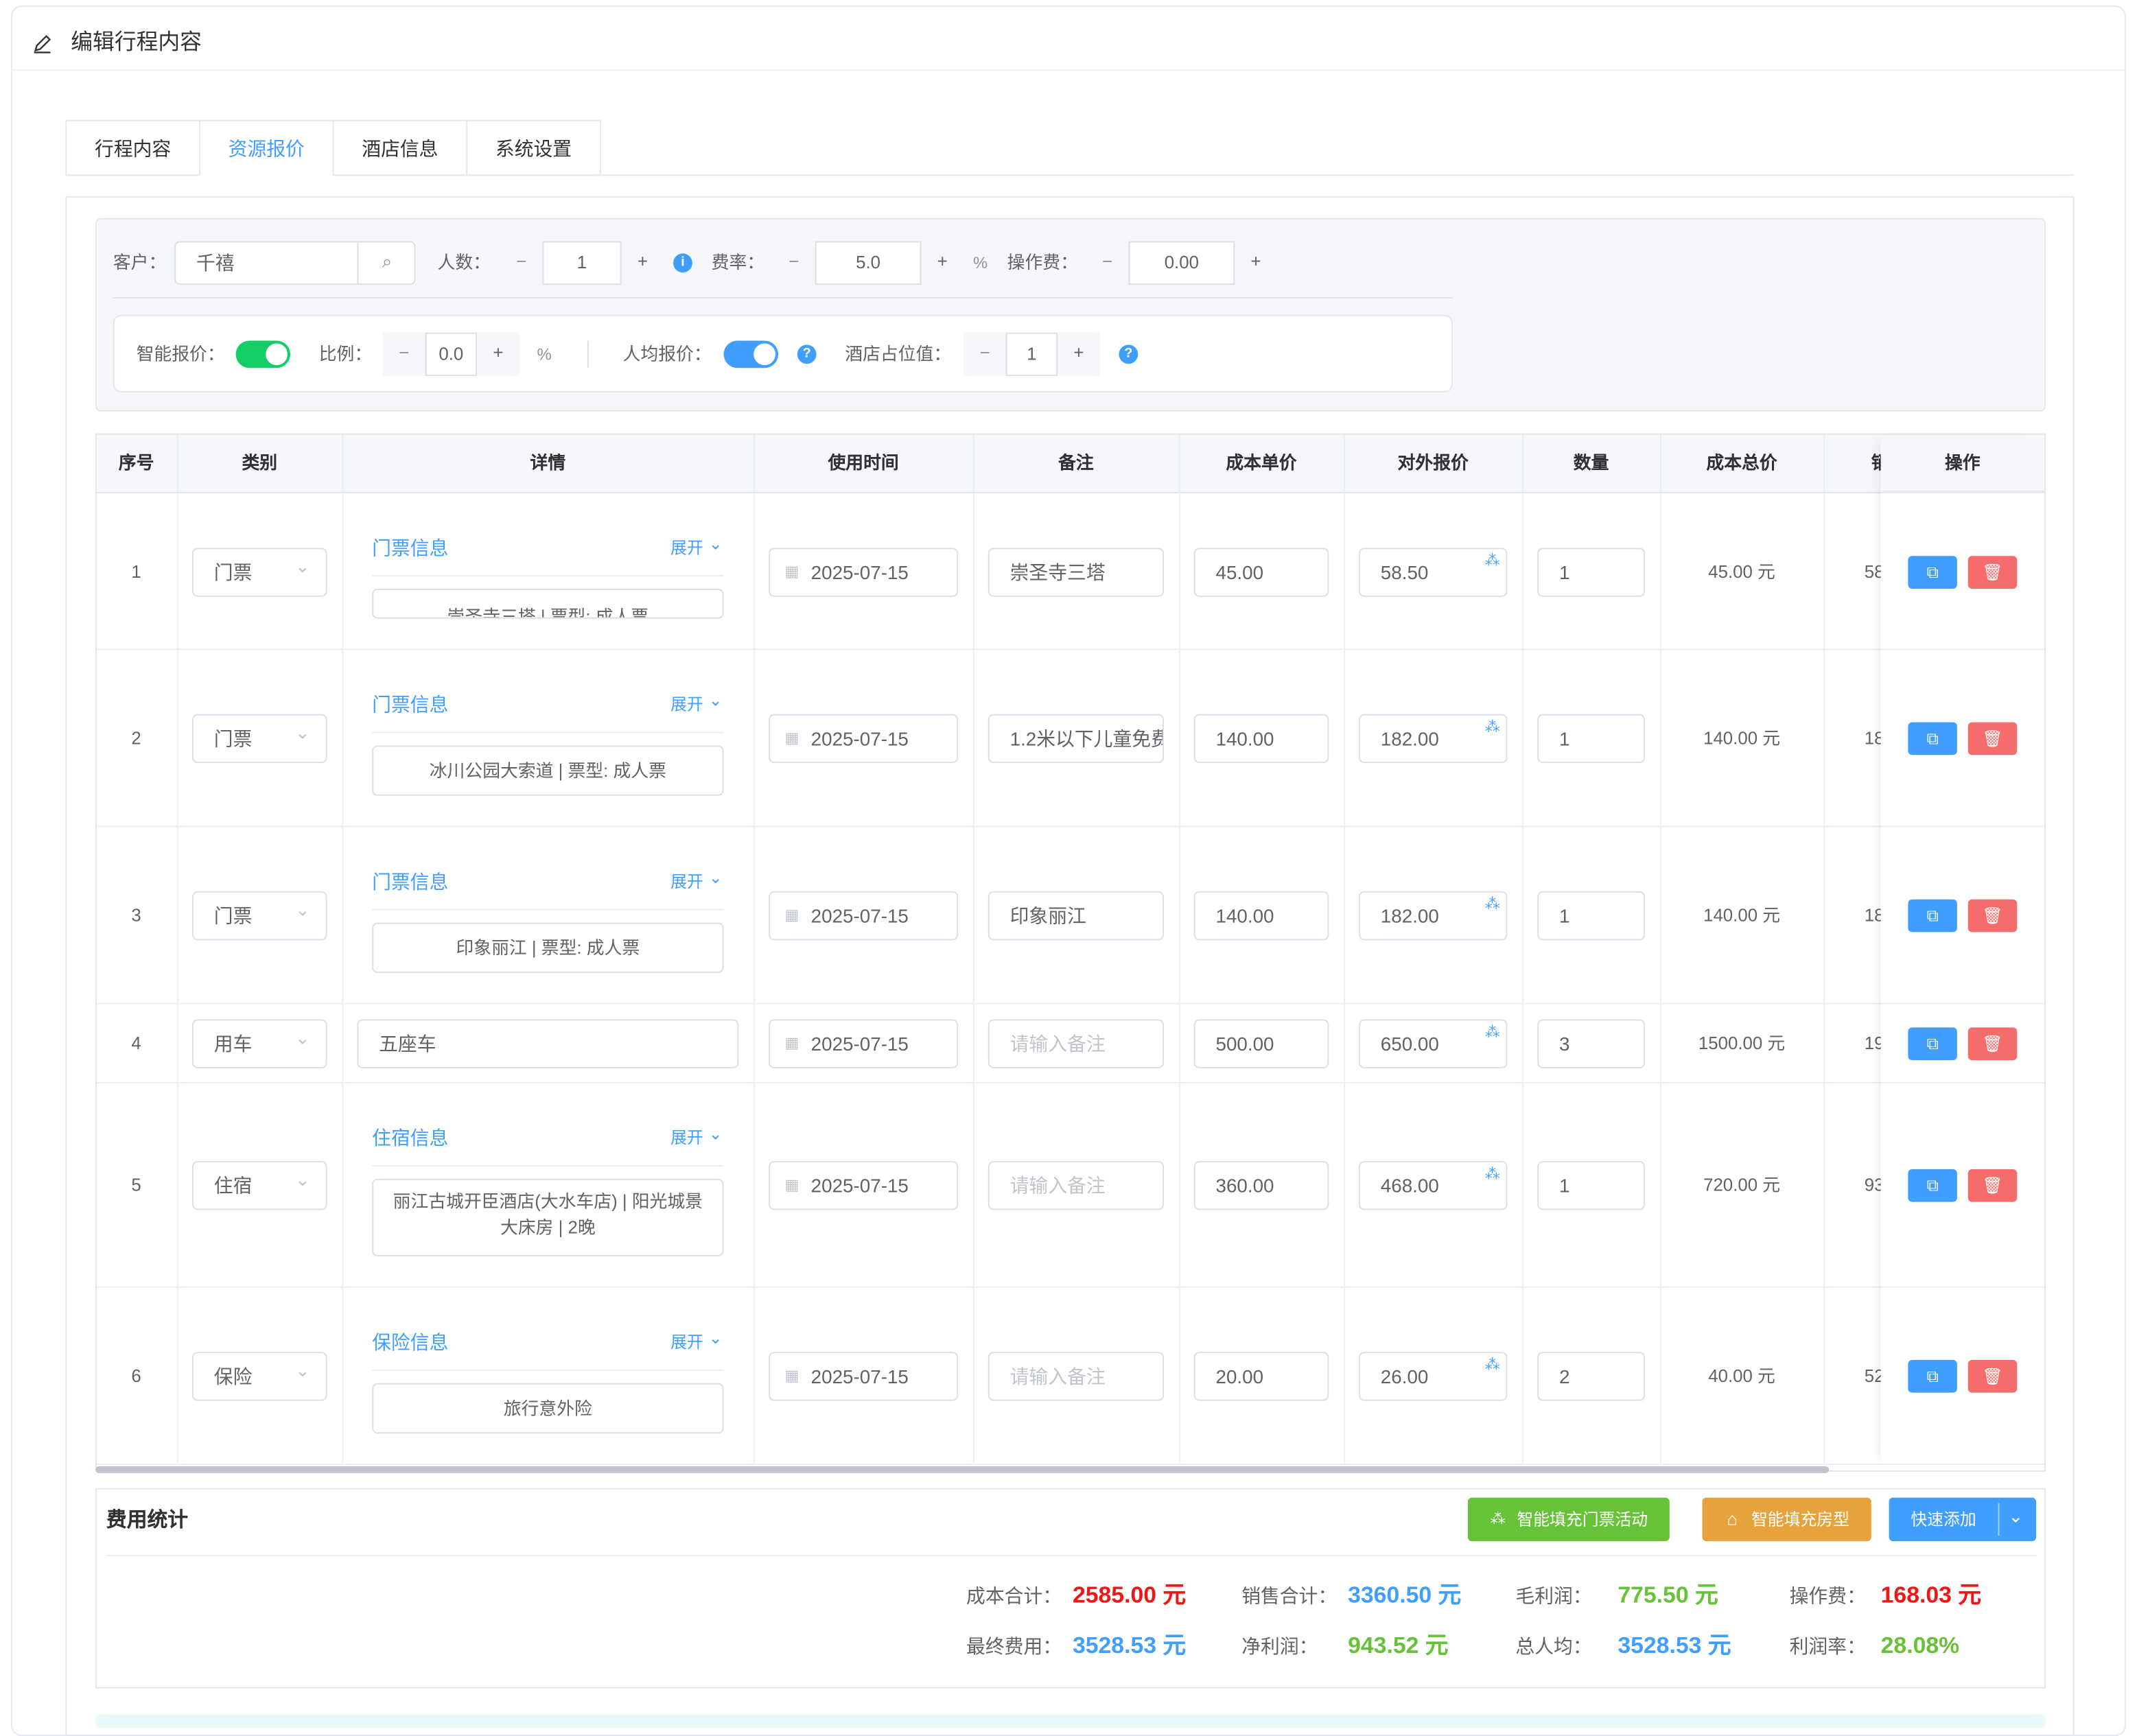 Image resolution: width=2137 pixels, height=1736 pixels. I want to click on rate-stepper-minus: −, so click(795, 263).